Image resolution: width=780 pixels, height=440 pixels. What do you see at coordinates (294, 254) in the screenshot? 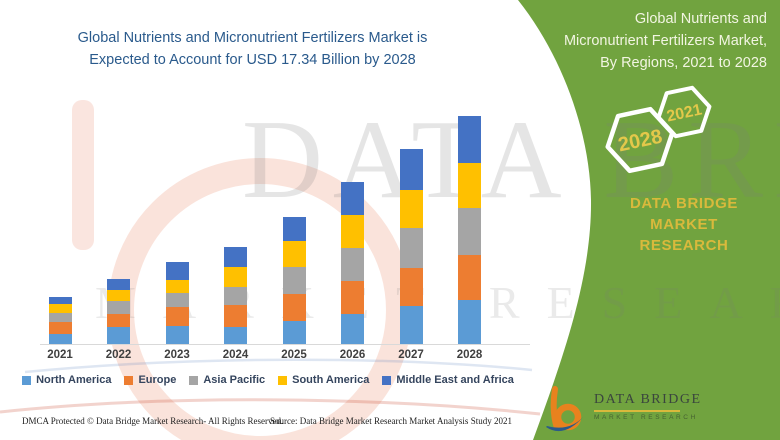
I see `bar-segment-2025-south-america` at bounding box center [294, 254].